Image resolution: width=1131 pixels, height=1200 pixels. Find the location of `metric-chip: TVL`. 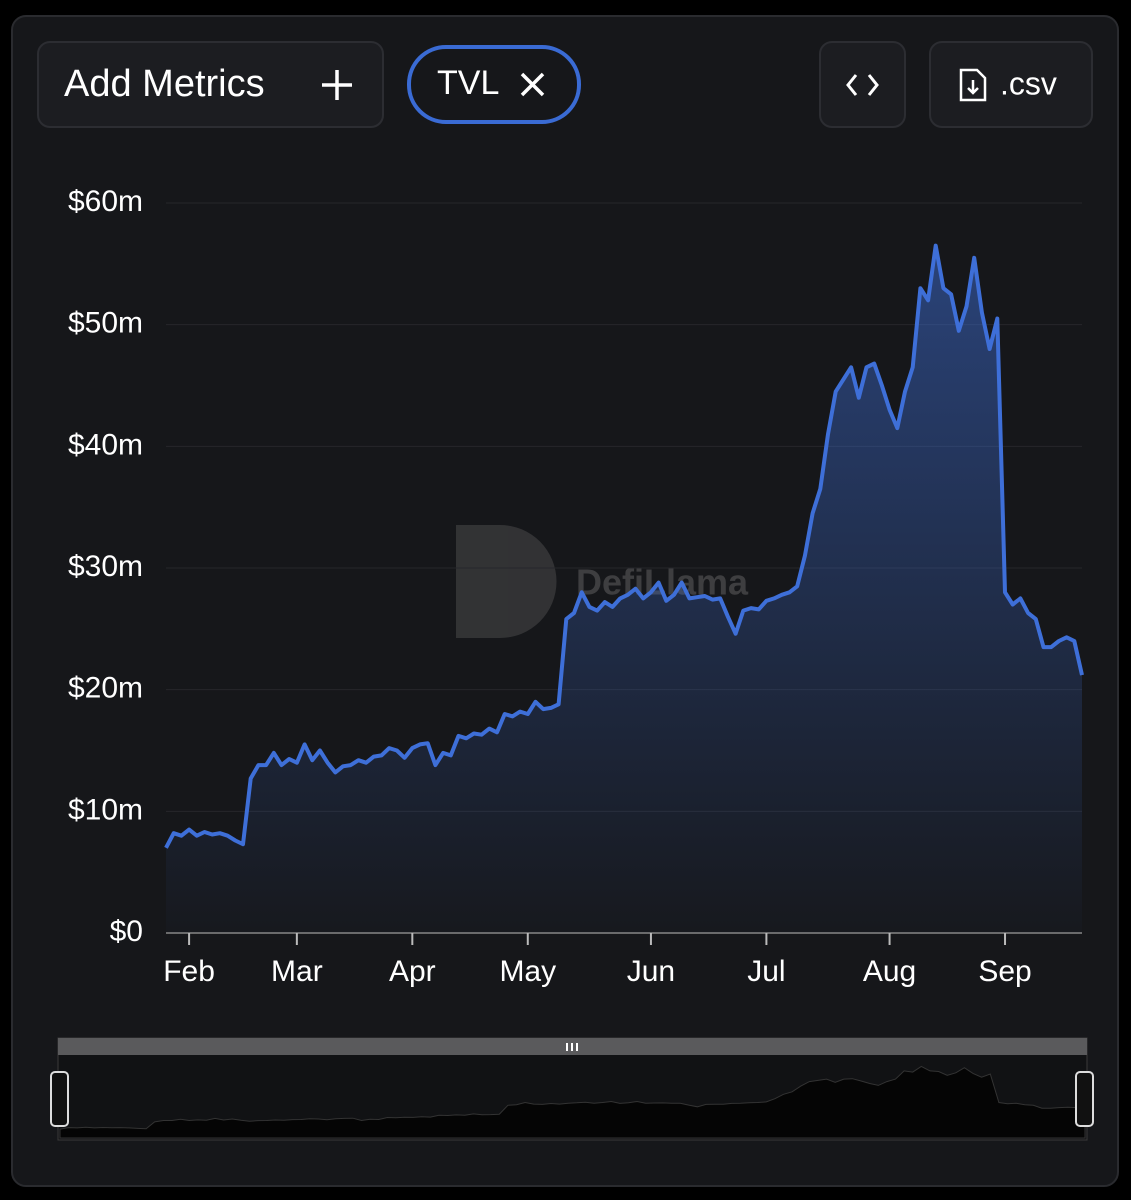

metric-chip: TVL is located at coordinates (494, 84).